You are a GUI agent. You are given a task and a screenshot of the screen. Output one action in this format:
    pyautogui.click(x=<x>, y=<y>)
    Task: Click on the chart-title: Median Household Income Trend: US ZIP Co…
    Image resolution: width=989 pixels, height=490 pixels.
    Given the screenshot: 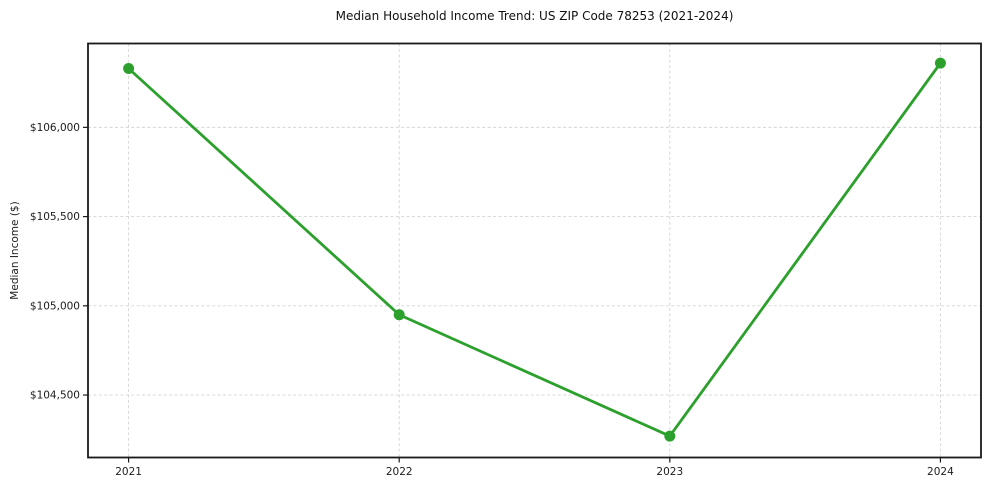 What is the action you would take?
    pyautogui.click(x=534, y=16)
    